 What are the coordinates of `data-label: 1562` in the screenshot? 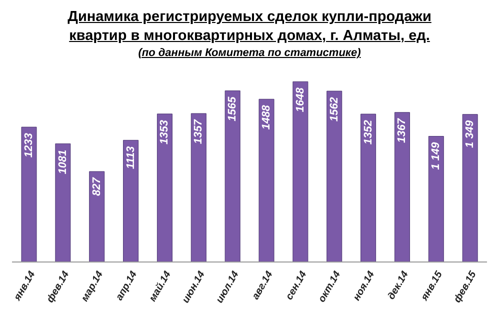 It's located at (334, 109).